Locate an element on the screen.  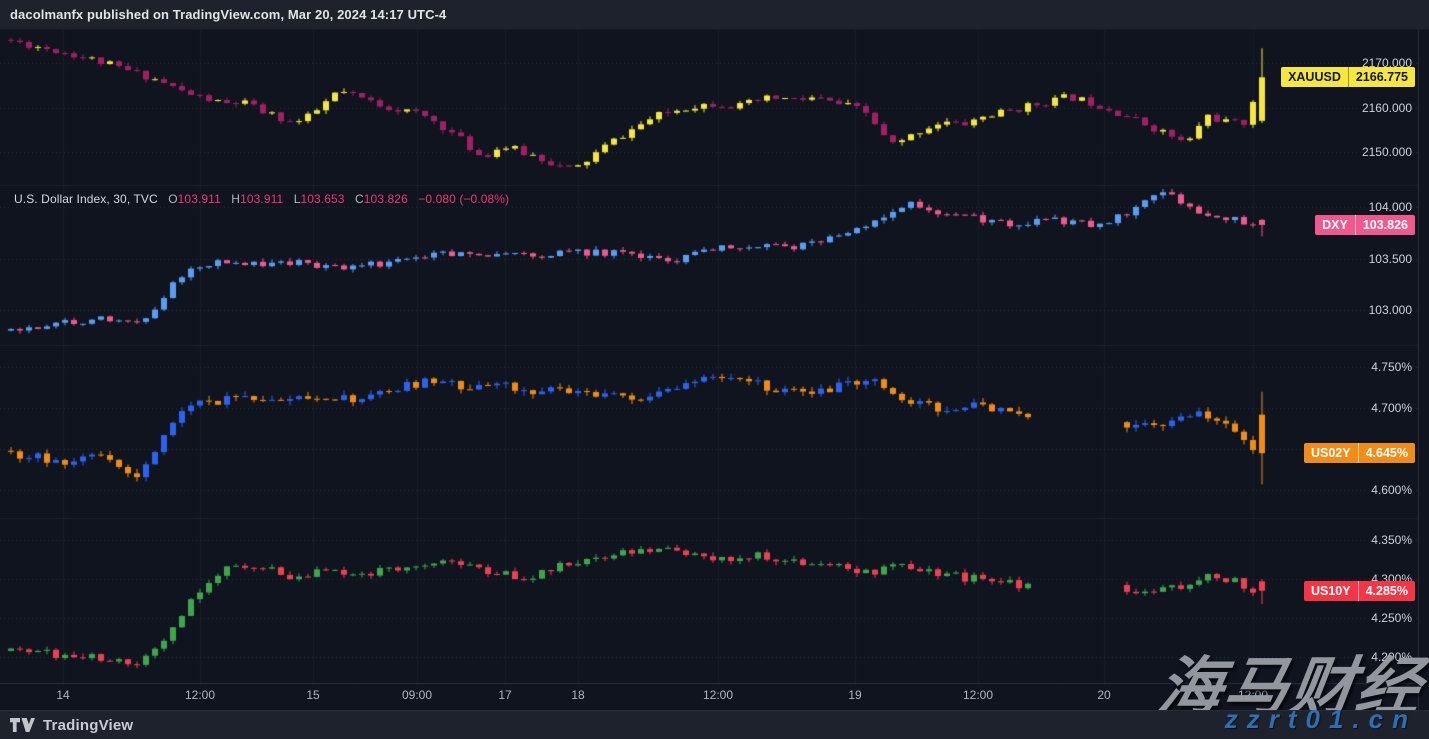
price-badge-xauusd: XAUUSD 2166.775 is located at coordinates (1348, 77).